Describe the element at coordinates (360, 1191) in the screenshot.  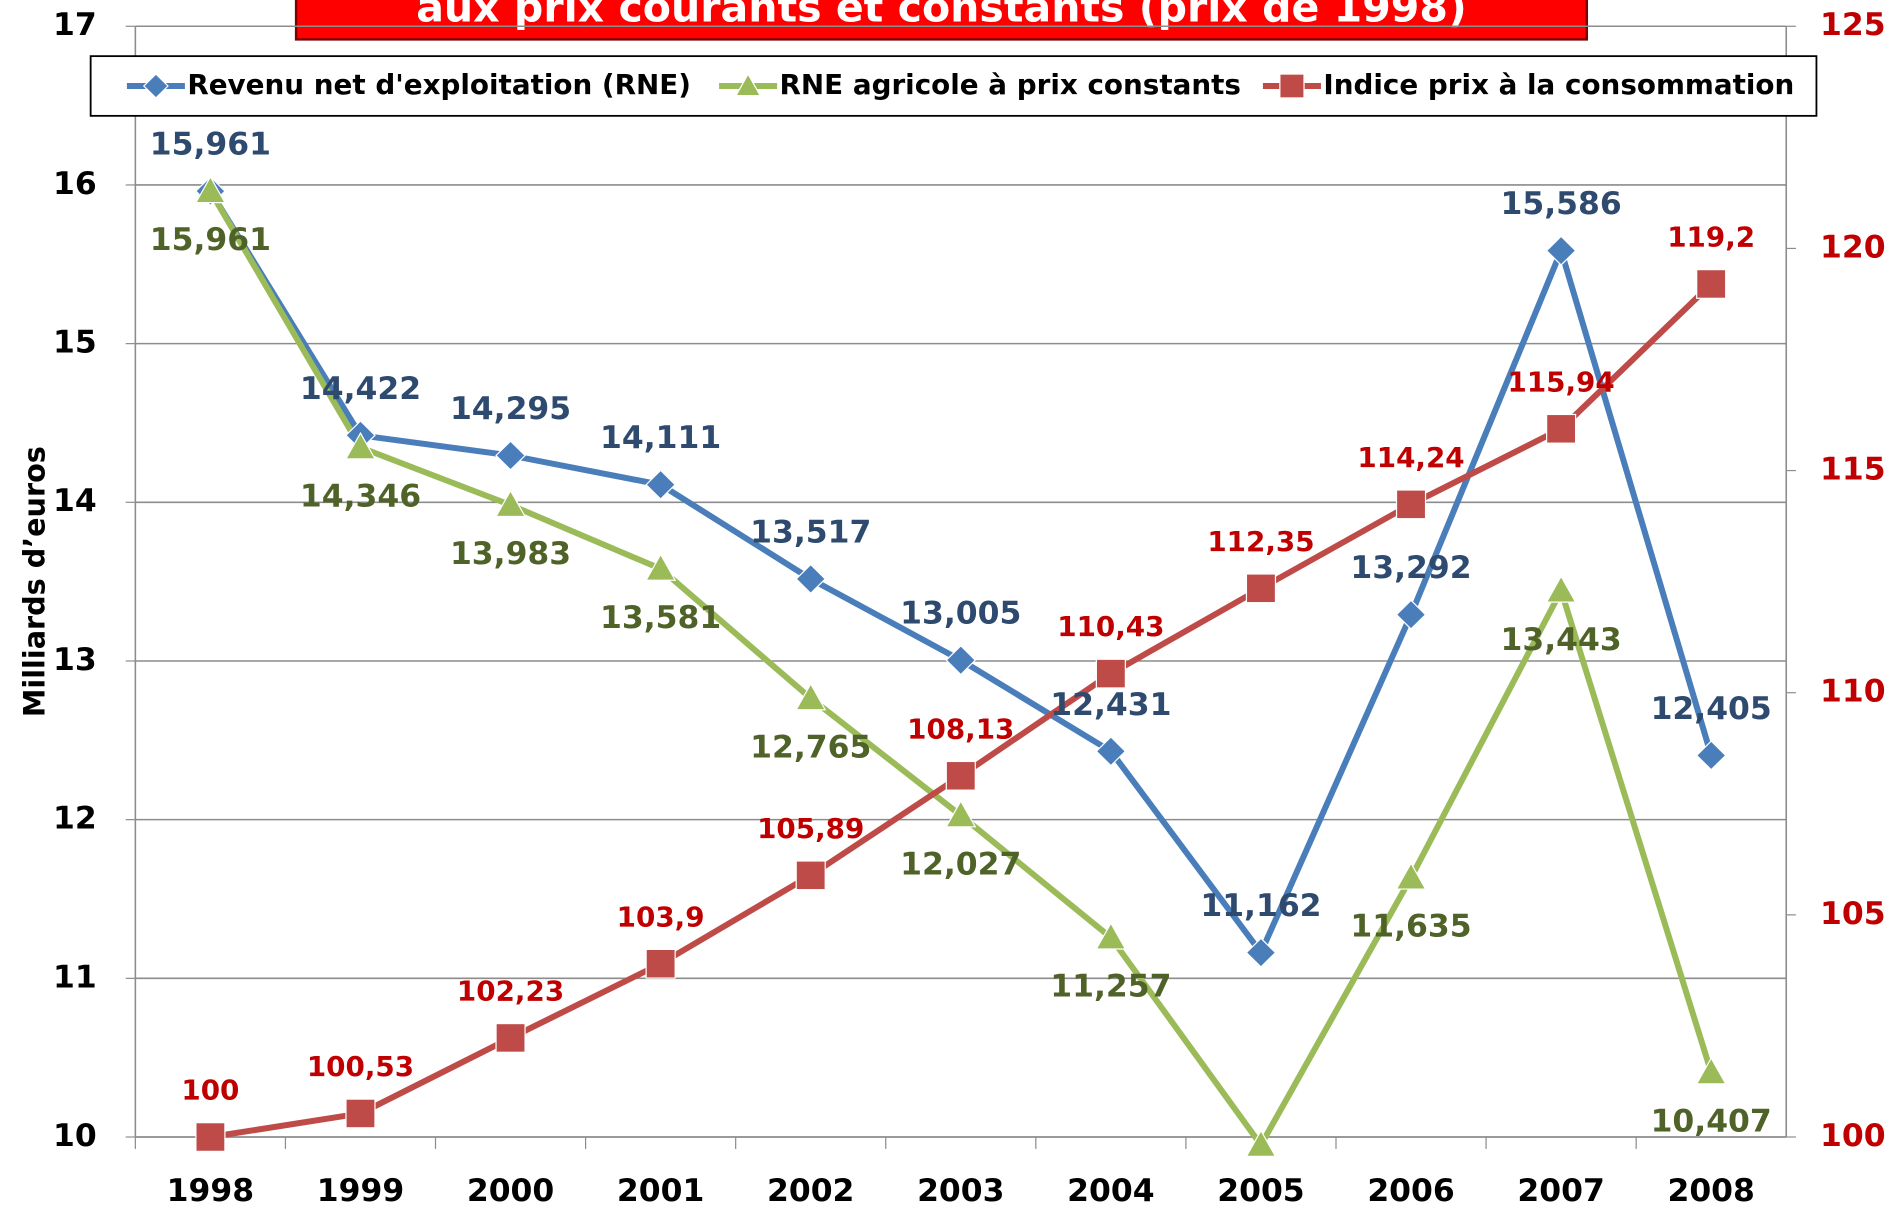
I see `x-tick-label: 1999` at that location.